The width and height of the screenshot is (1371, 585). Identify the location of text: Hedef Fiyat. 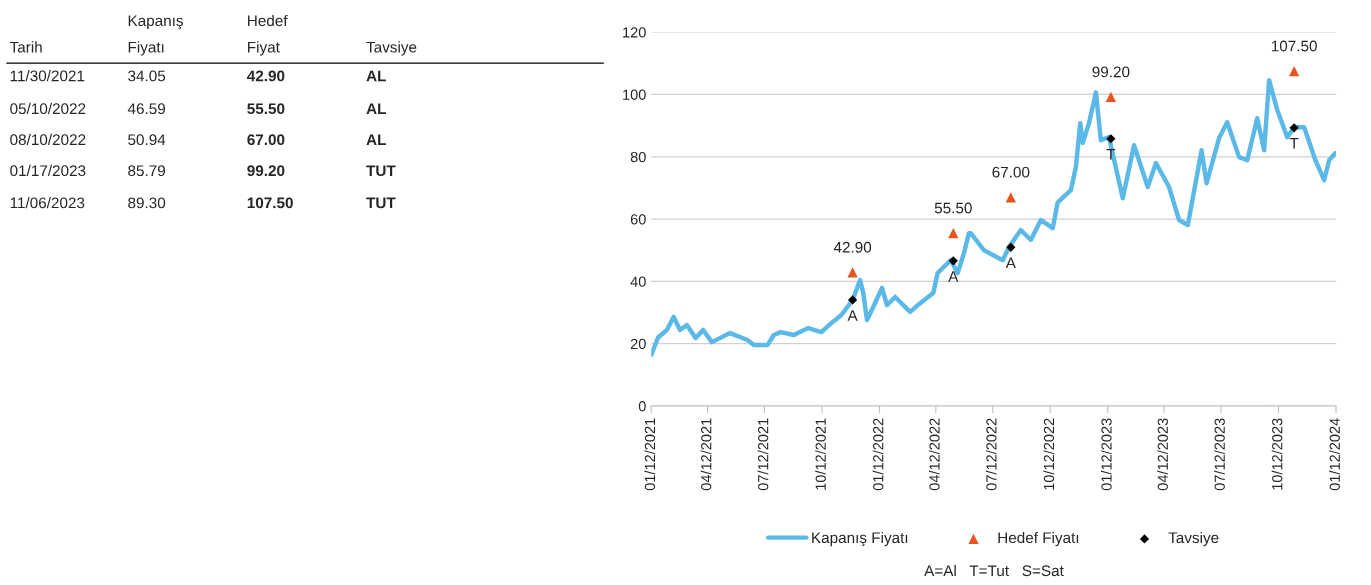
(268, 35).